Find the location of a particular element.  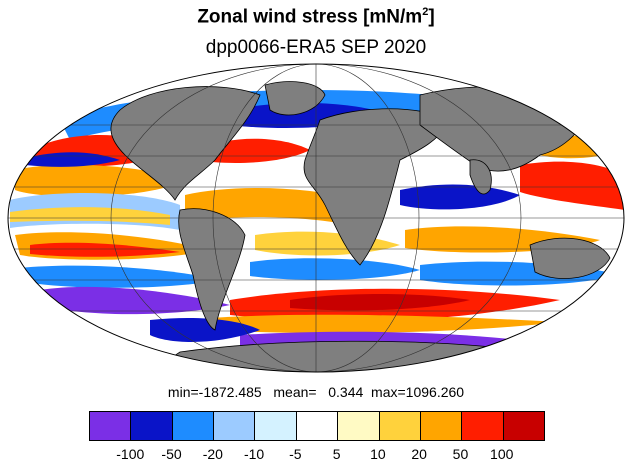

south-atlantic-blue is located at coordinates (335, 269).